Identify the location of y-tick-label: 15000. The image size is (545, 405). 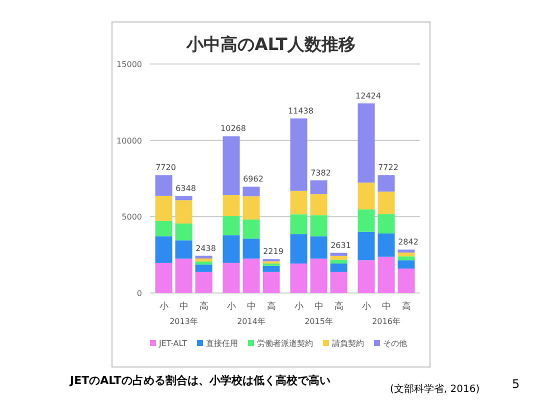
(129, 64).